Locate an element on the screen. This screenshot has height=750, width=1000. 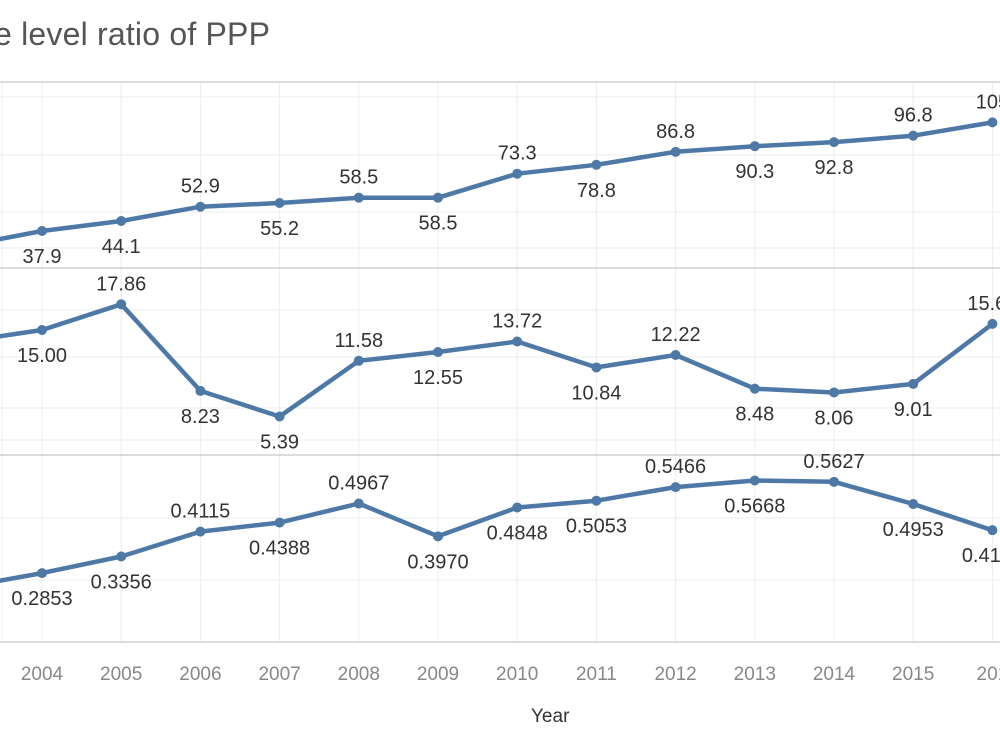
x-tick-label: 2004 is located at coordinates (42, 674).